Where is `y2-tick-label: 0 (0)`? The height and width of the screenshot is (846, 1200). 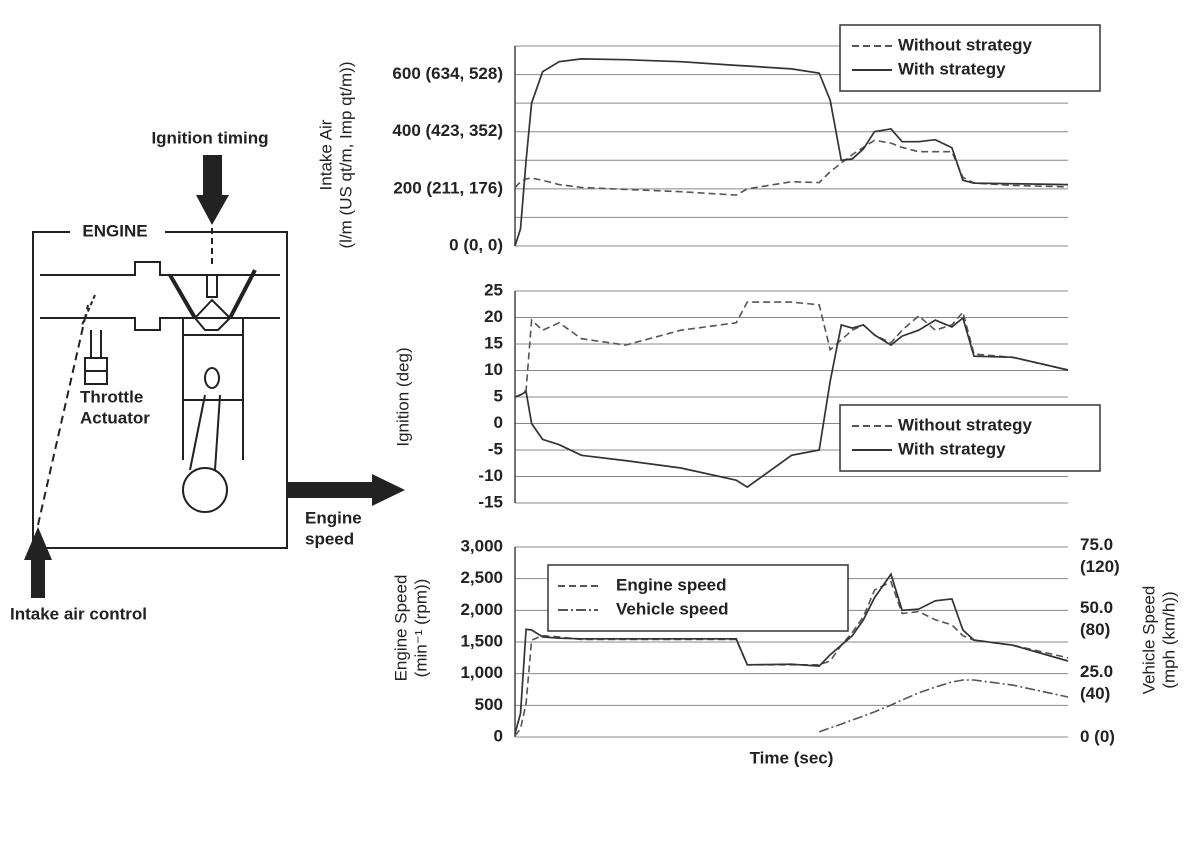 y2-tick-label: 0 (0) is located at coordinates (1097, 736).